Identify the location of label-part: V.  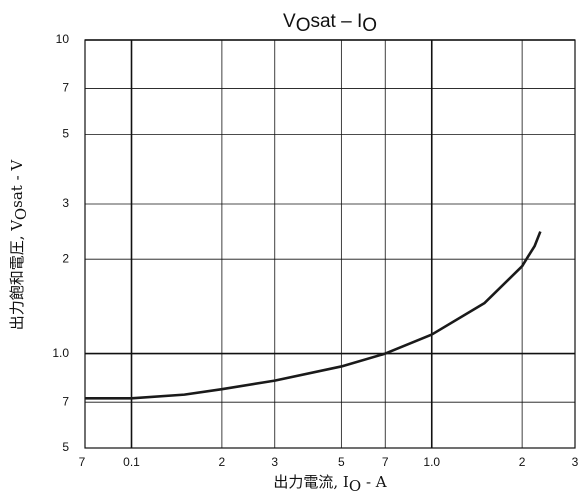
(289, 21).